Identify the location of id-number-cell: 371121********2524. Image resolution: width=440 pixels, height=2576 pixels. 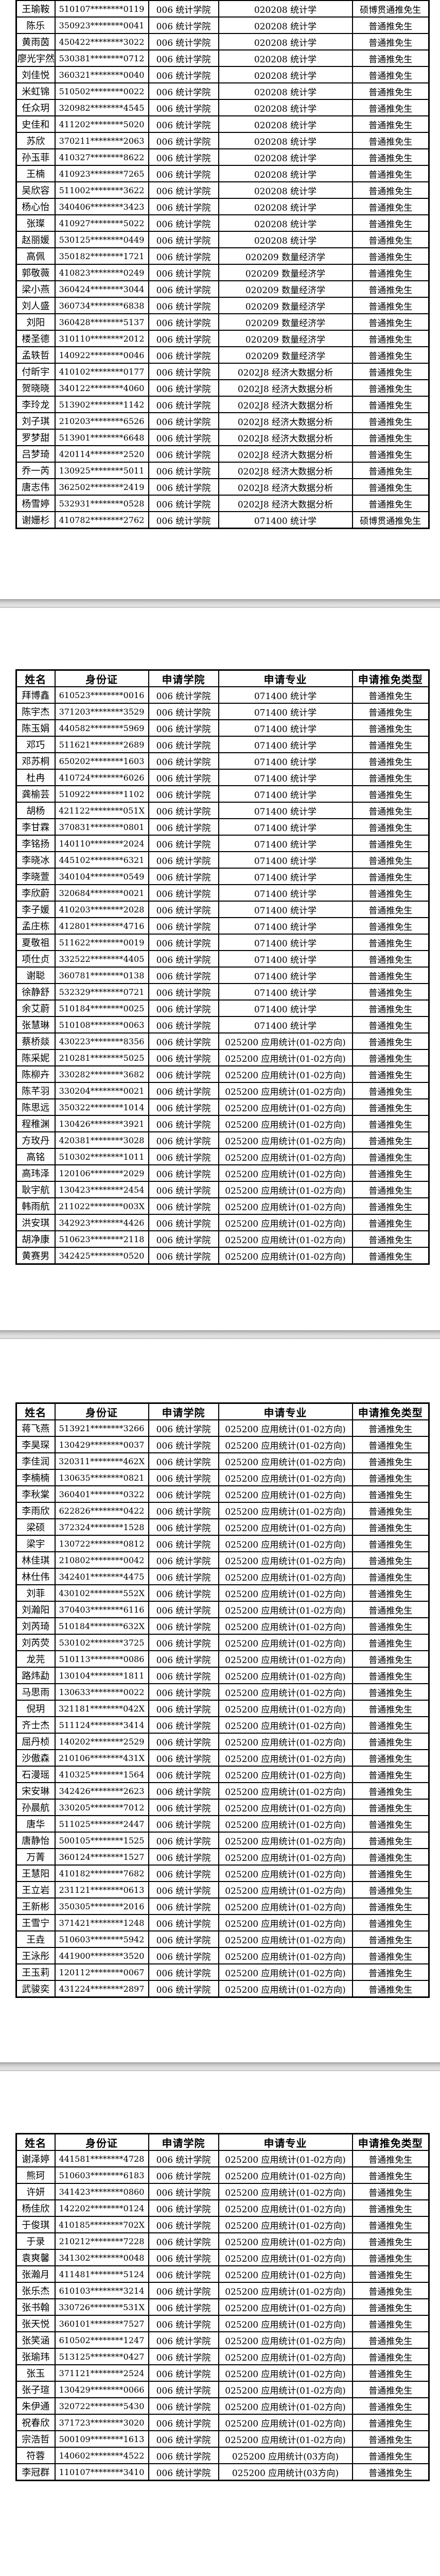
(101, 2373).